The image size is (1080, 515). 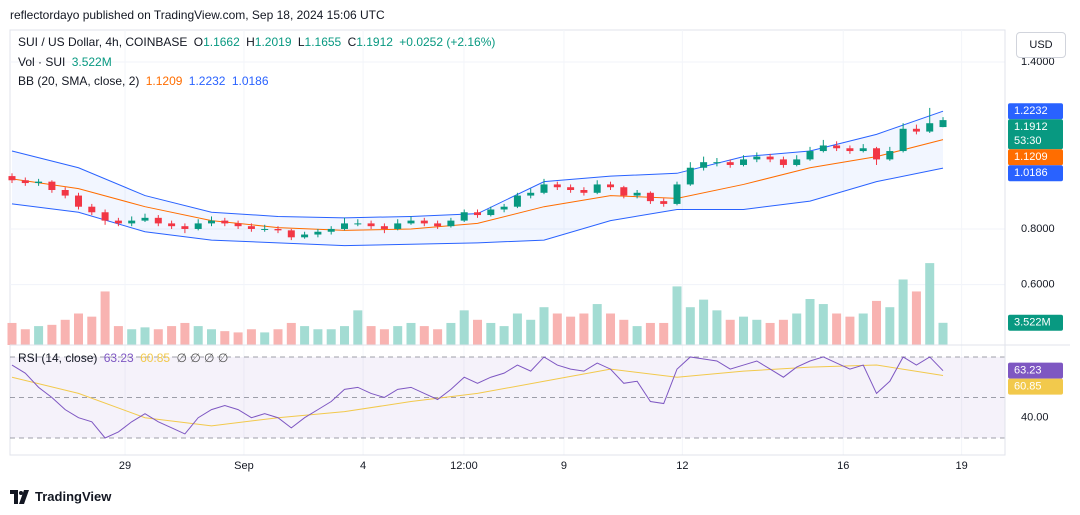 I want to click on brand-logo, so click(x=19, y=496).